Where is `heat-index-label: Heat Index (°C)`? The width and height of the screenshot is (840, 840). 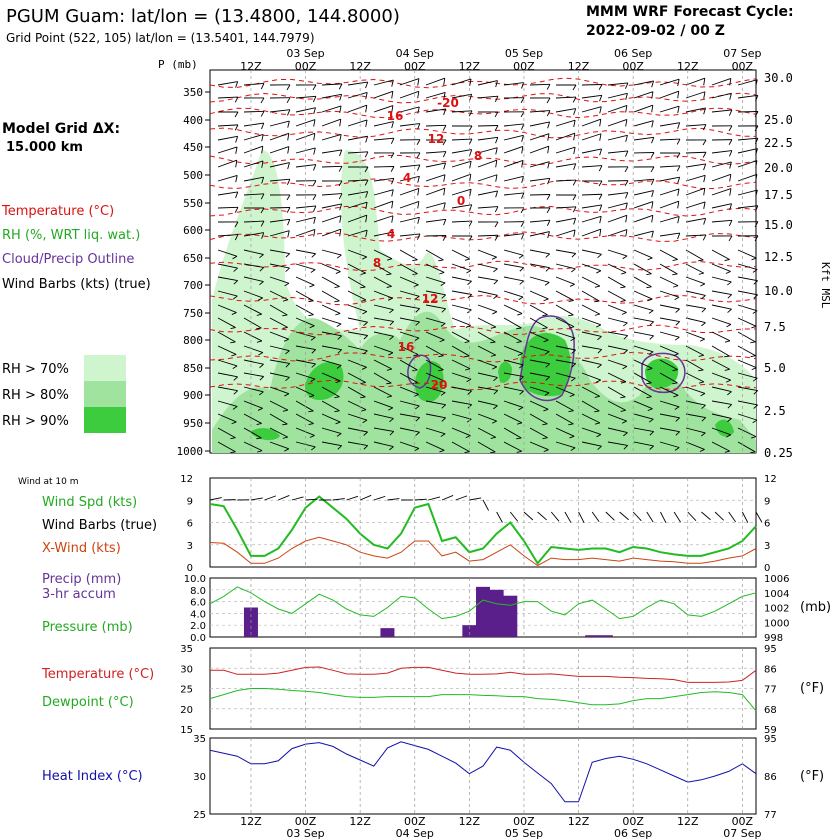 heat-index-label: Heat Index (°C) is located at coordinates (92, 776).